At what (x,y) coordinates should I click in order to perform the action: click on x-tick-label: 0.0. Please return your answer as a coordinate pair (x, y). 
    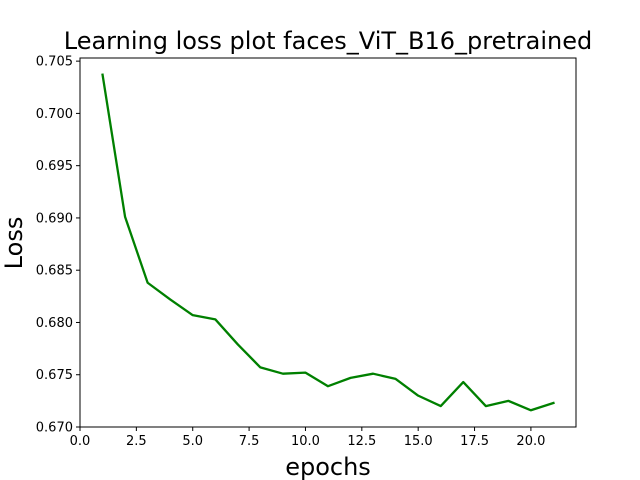
    Looking at the image, I should click on (80, 441).